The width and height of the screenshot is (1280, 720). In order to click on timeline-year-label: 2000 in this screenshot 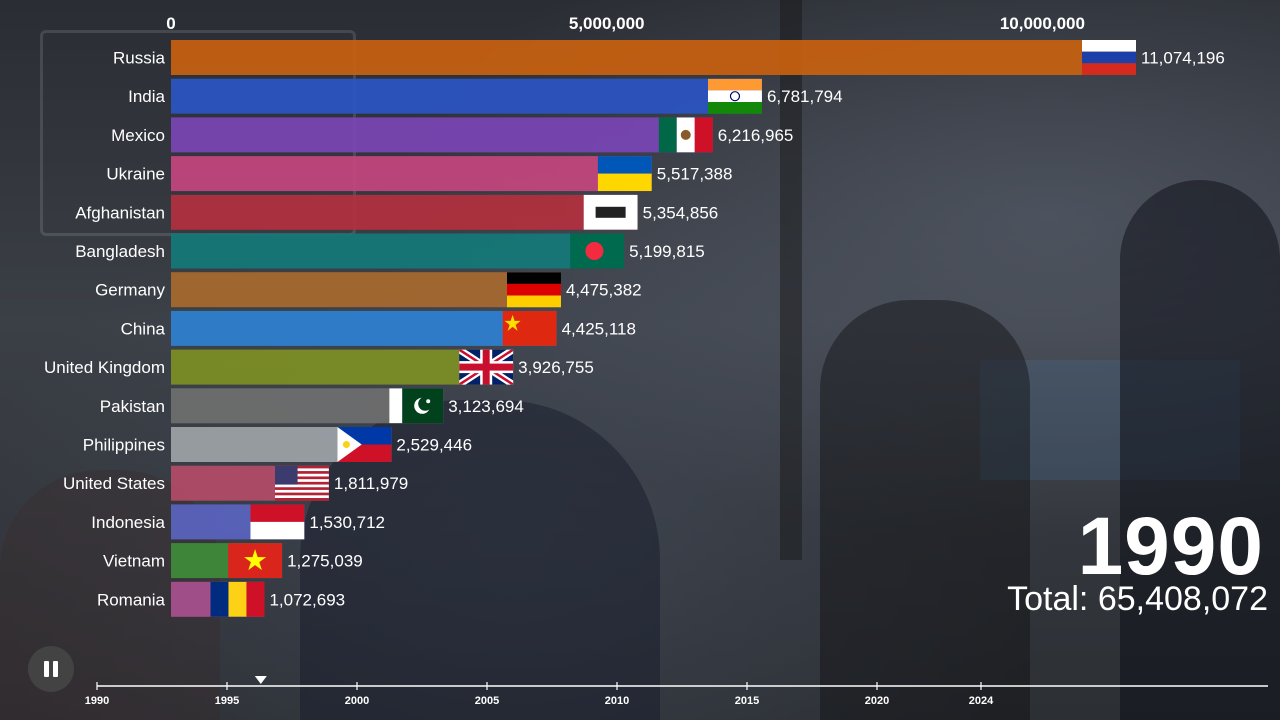, I will do `click(357, 701)`.